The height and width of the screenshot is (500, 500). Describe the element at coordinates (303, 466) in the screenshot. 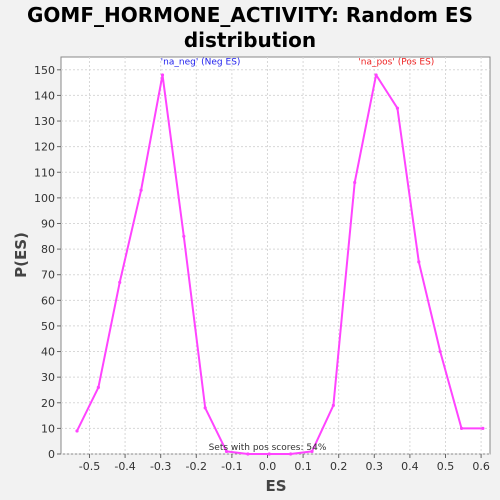

I see `x-tick-label: 0.1` at that location.